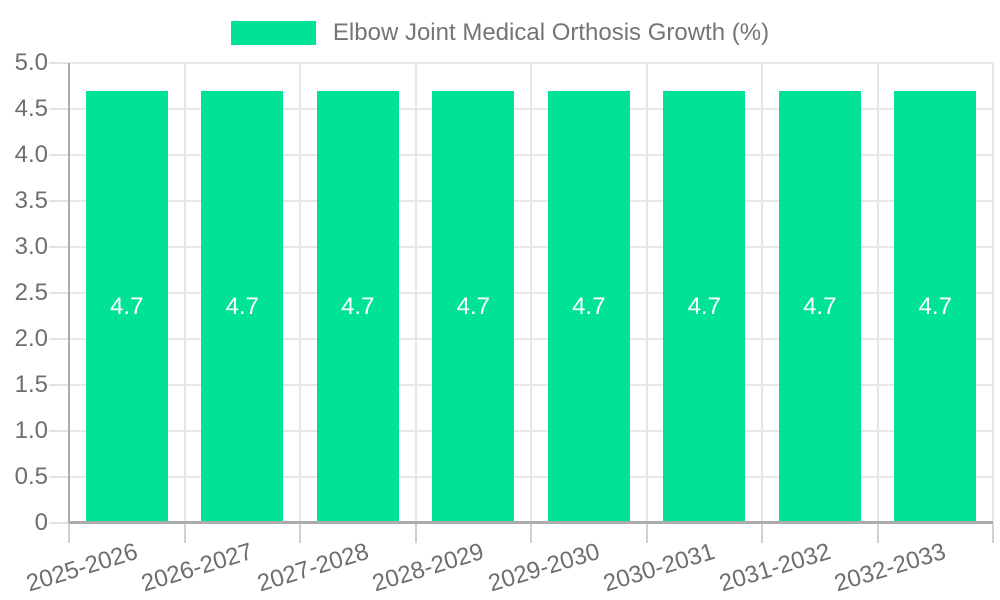  I want to click on bar-2026-2027: 4.7, so click(242, 305).